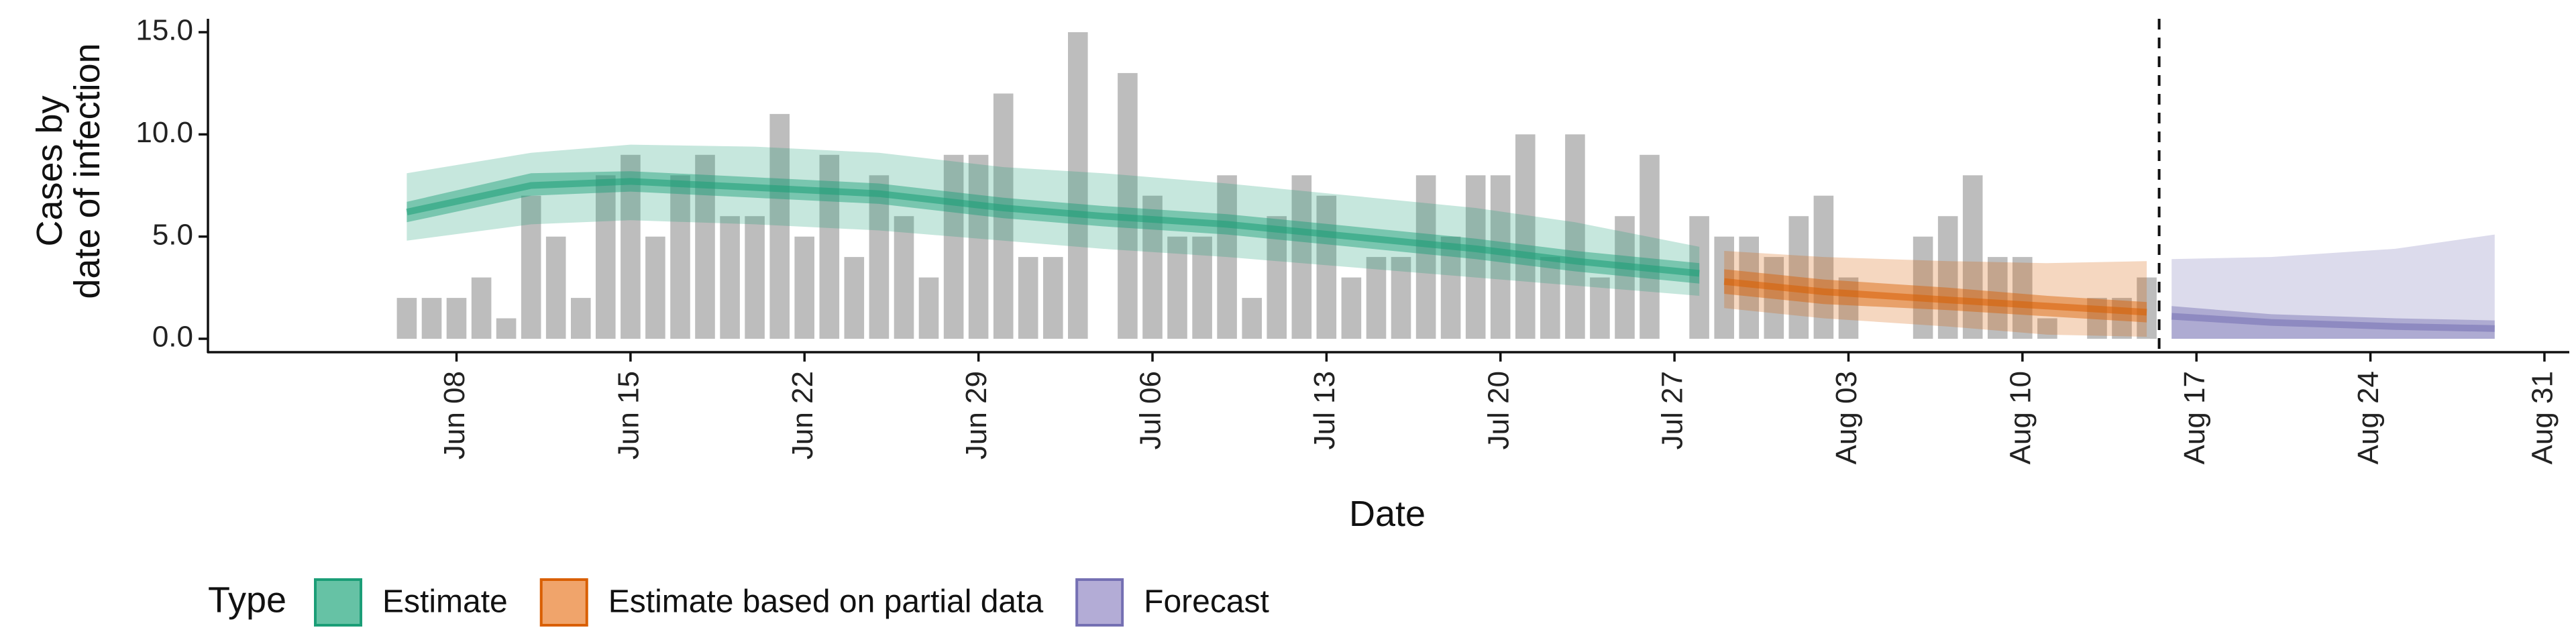 The image size is (2576, 644). What do you see at coordinates (2333, 322) in the screenshot?
I see `median-forecast` at bounding box center [2333, 322].